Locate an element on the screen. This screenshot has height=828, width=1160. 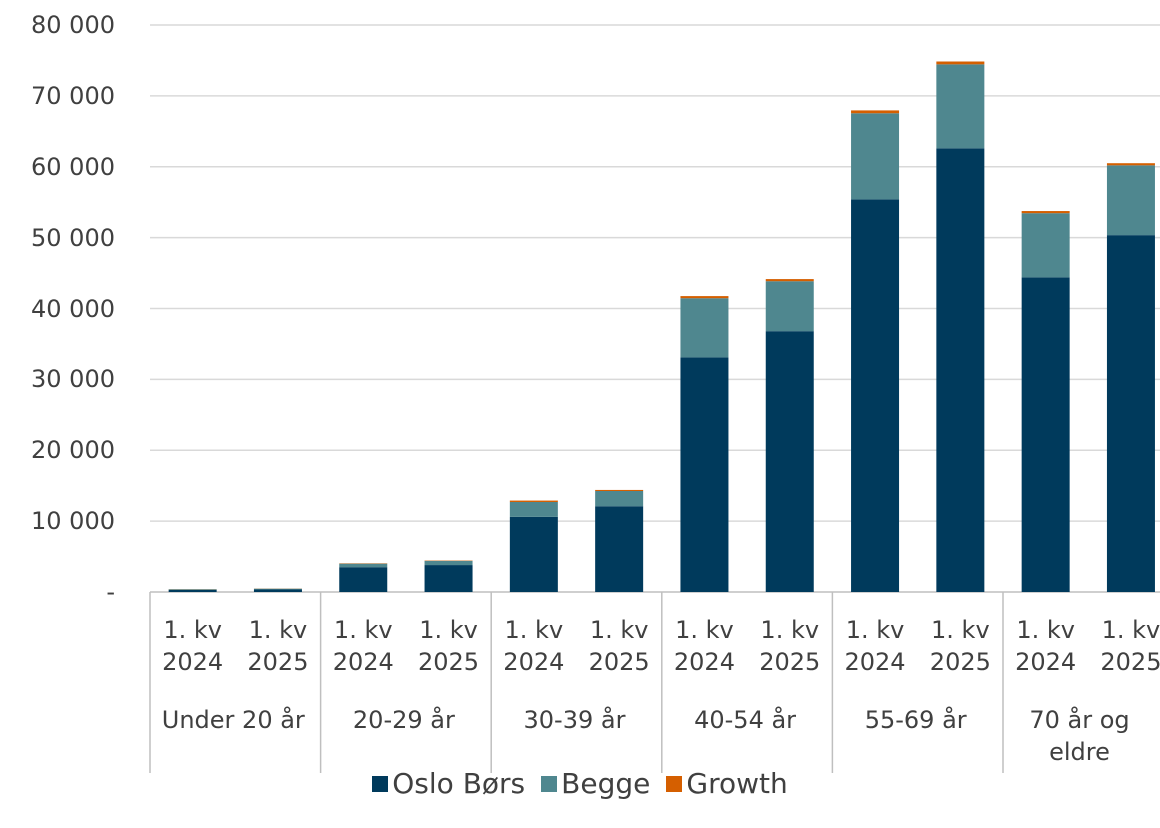
y-tick-label: 30 000 is located at coordinates (73, 379).